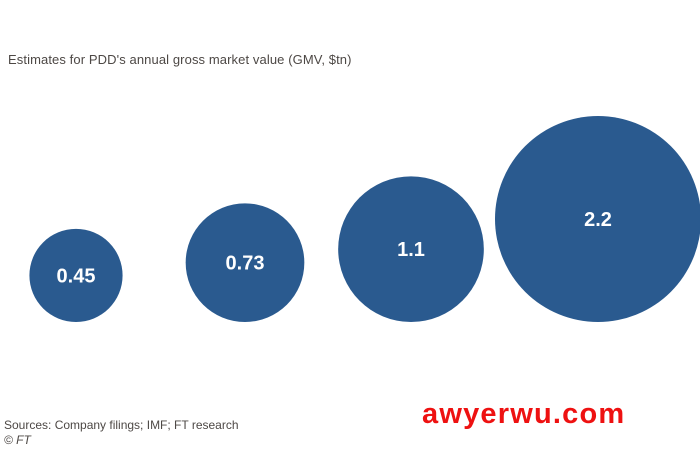 Image resolution: width=700 pixels, height=450 pixels. Describe the element at coordinates (17, 440) in the screenshot. I see `copyright-credit: © FT` at that location.